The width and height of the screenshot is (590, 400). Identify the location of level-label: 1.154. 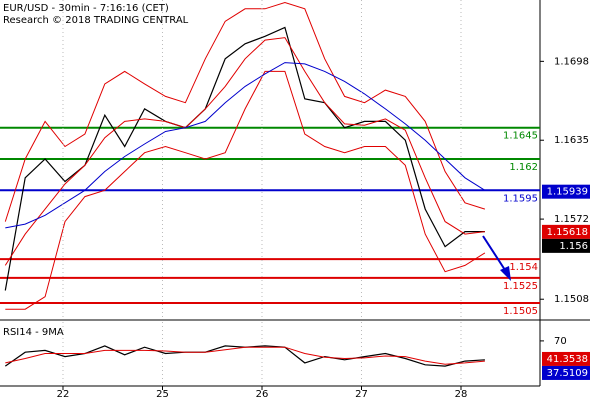
(523, 267).